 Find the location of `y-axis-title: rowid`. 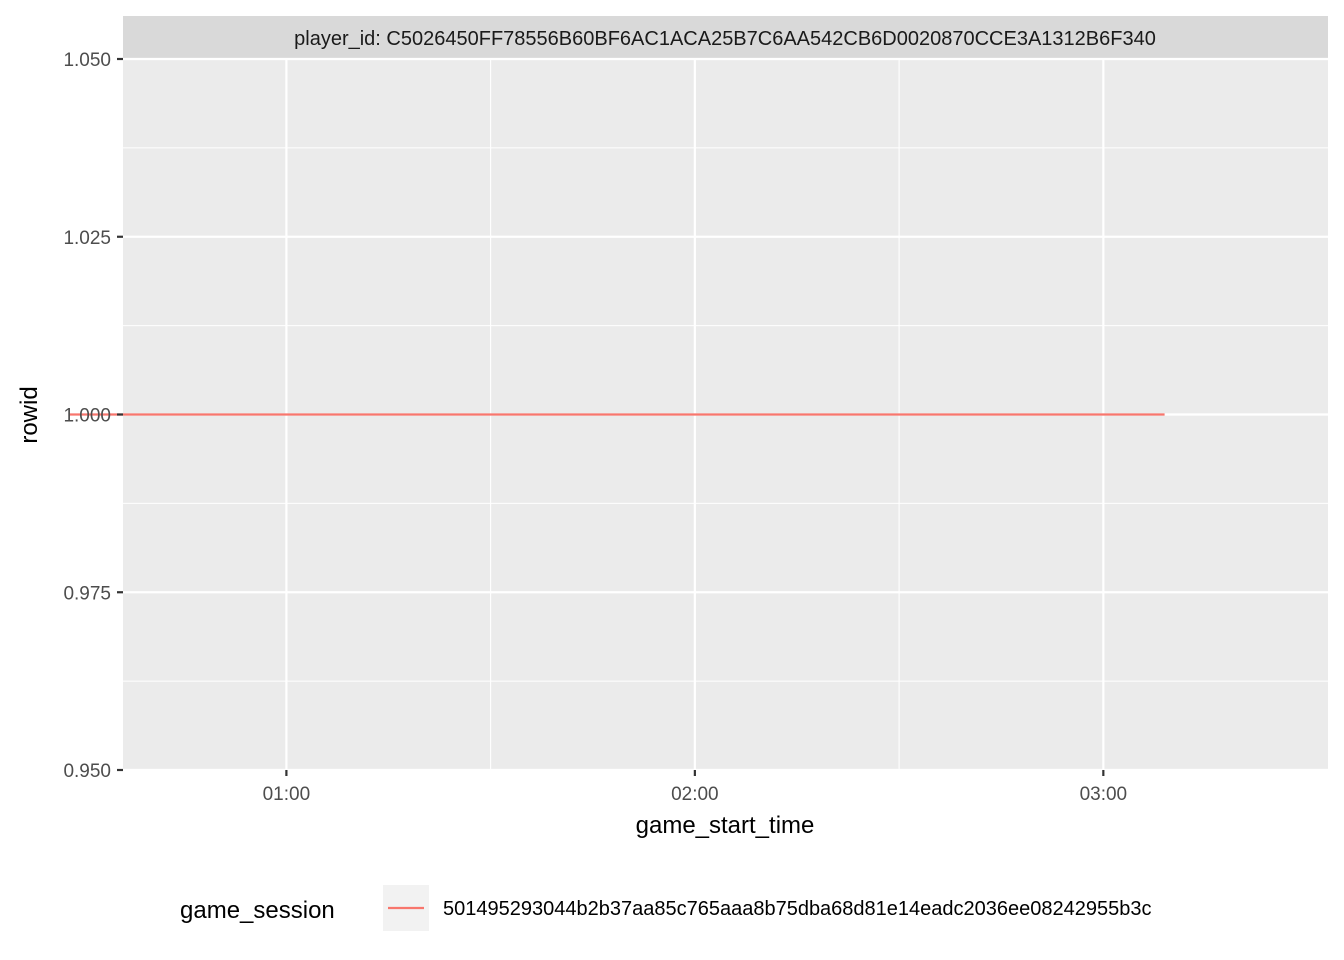

y-axis-title: rowid is located at coordinates (29, 414).